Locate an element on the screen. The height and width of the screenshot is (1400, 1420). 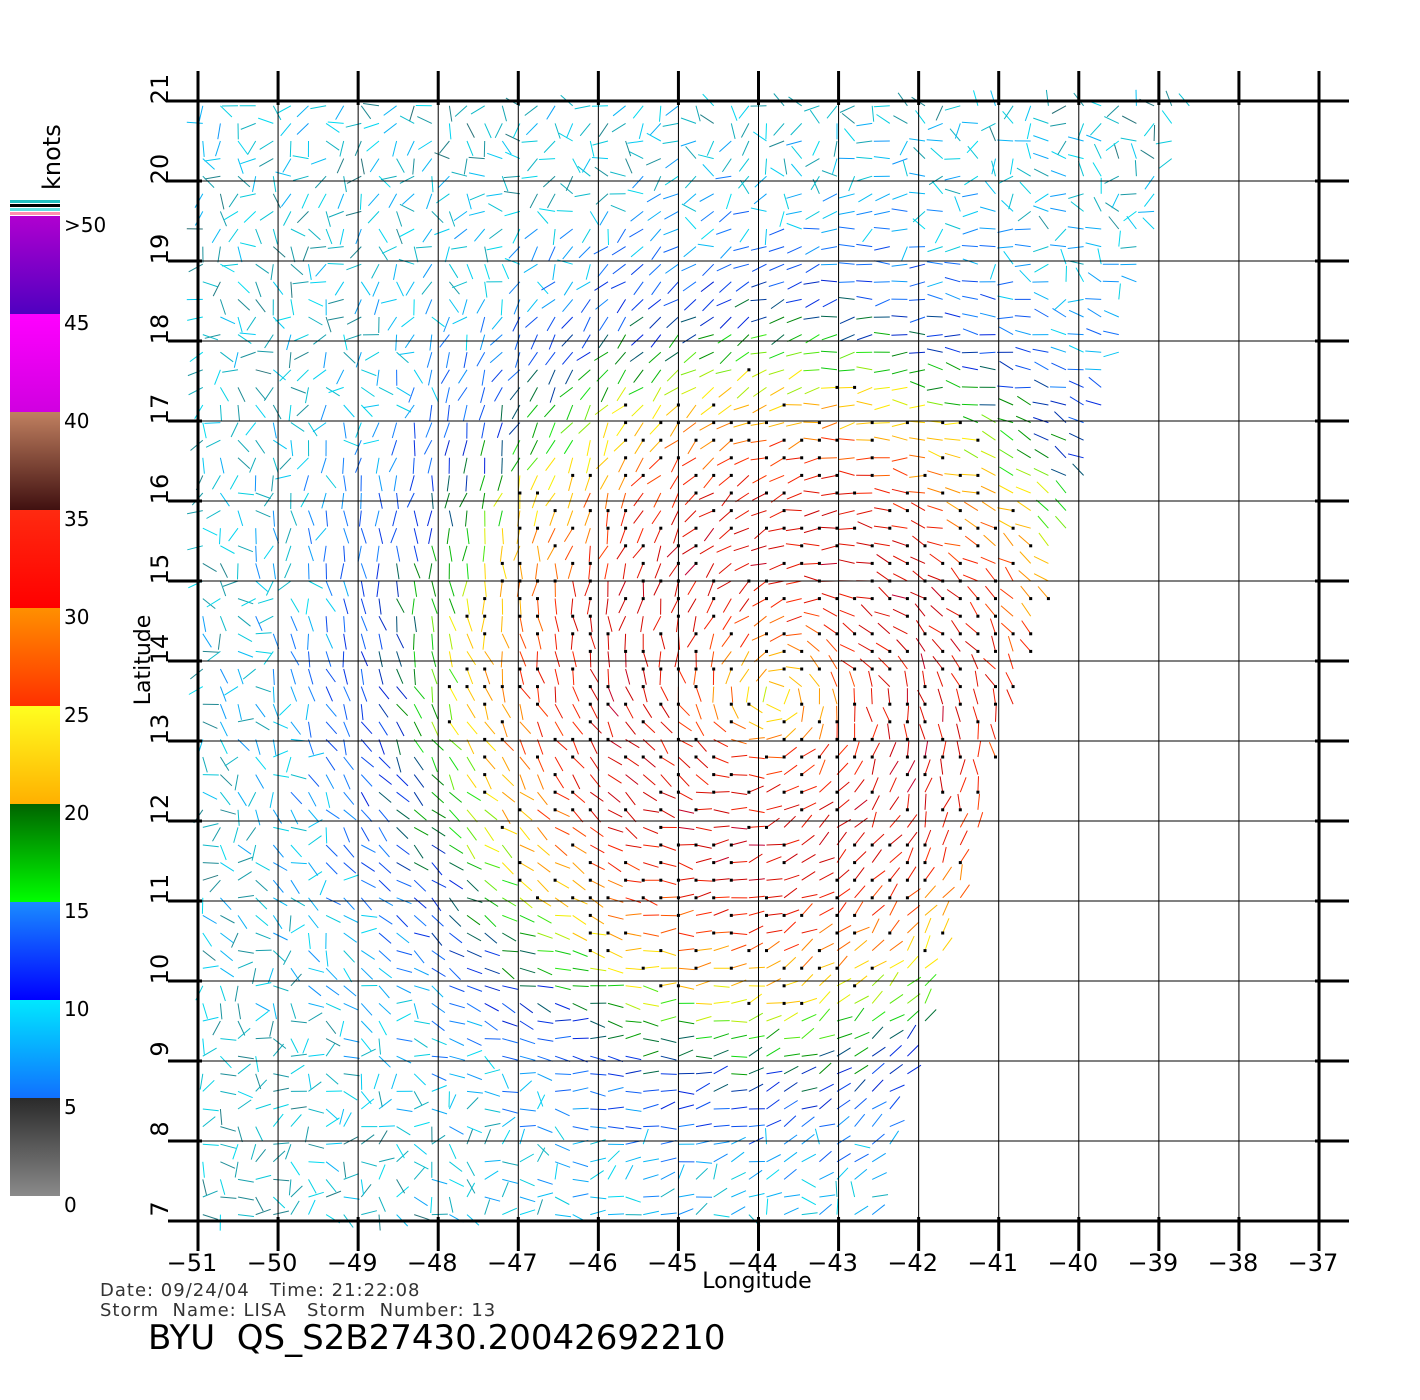
colorbar-band is located at coordinates (35, 755).